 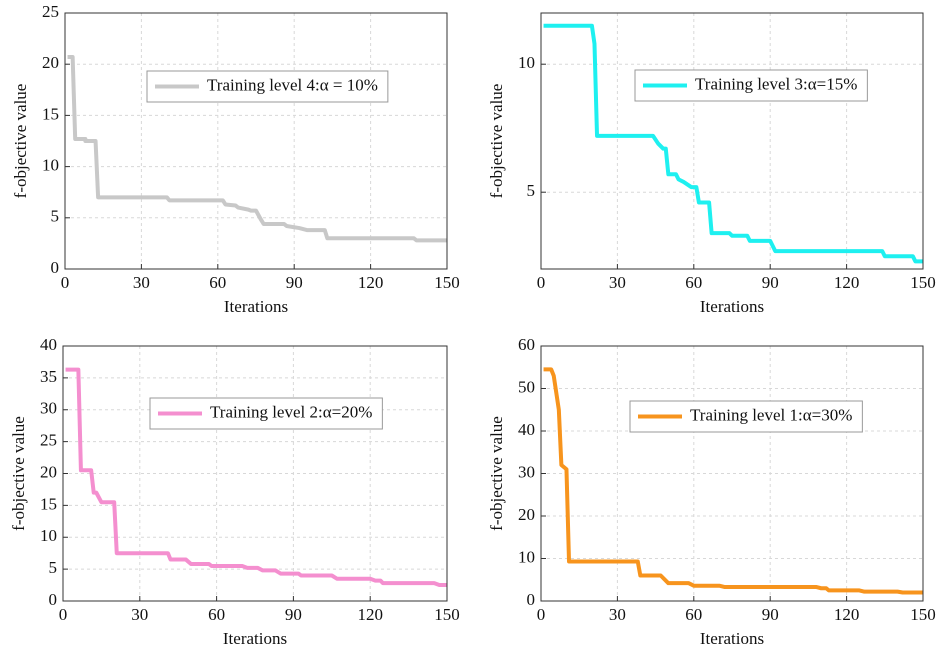 What do you see at coordinates (776, 83) in the screenshot?
I see `legend-label: Training level 3:α=15%` at bounding box center [776, 83].